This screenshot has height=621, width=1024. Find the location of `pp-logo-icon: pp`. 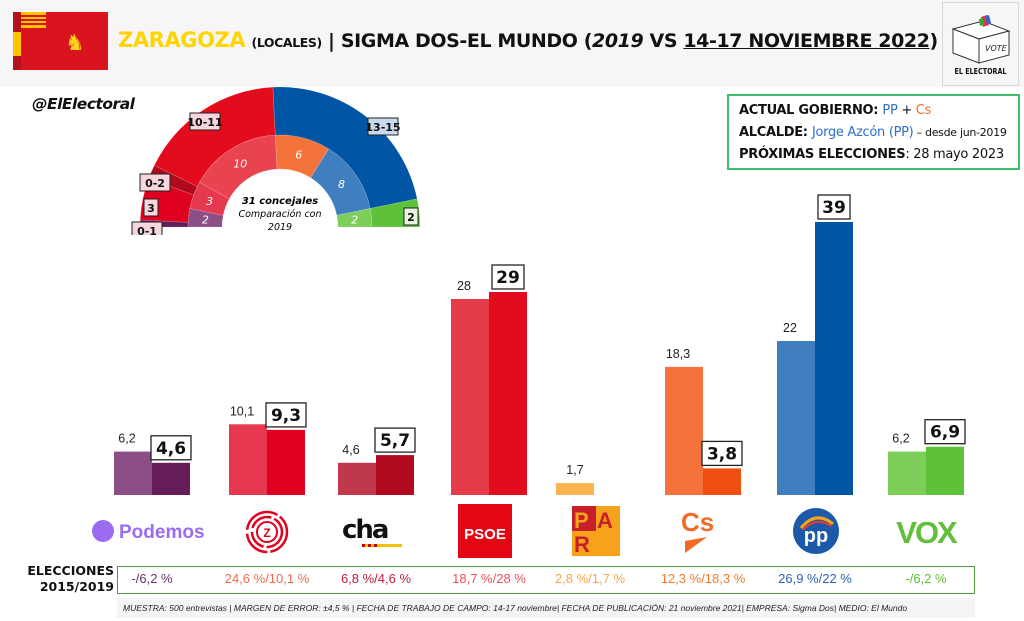

pp-logo-icon: pp is located at coordinates (816, 531).